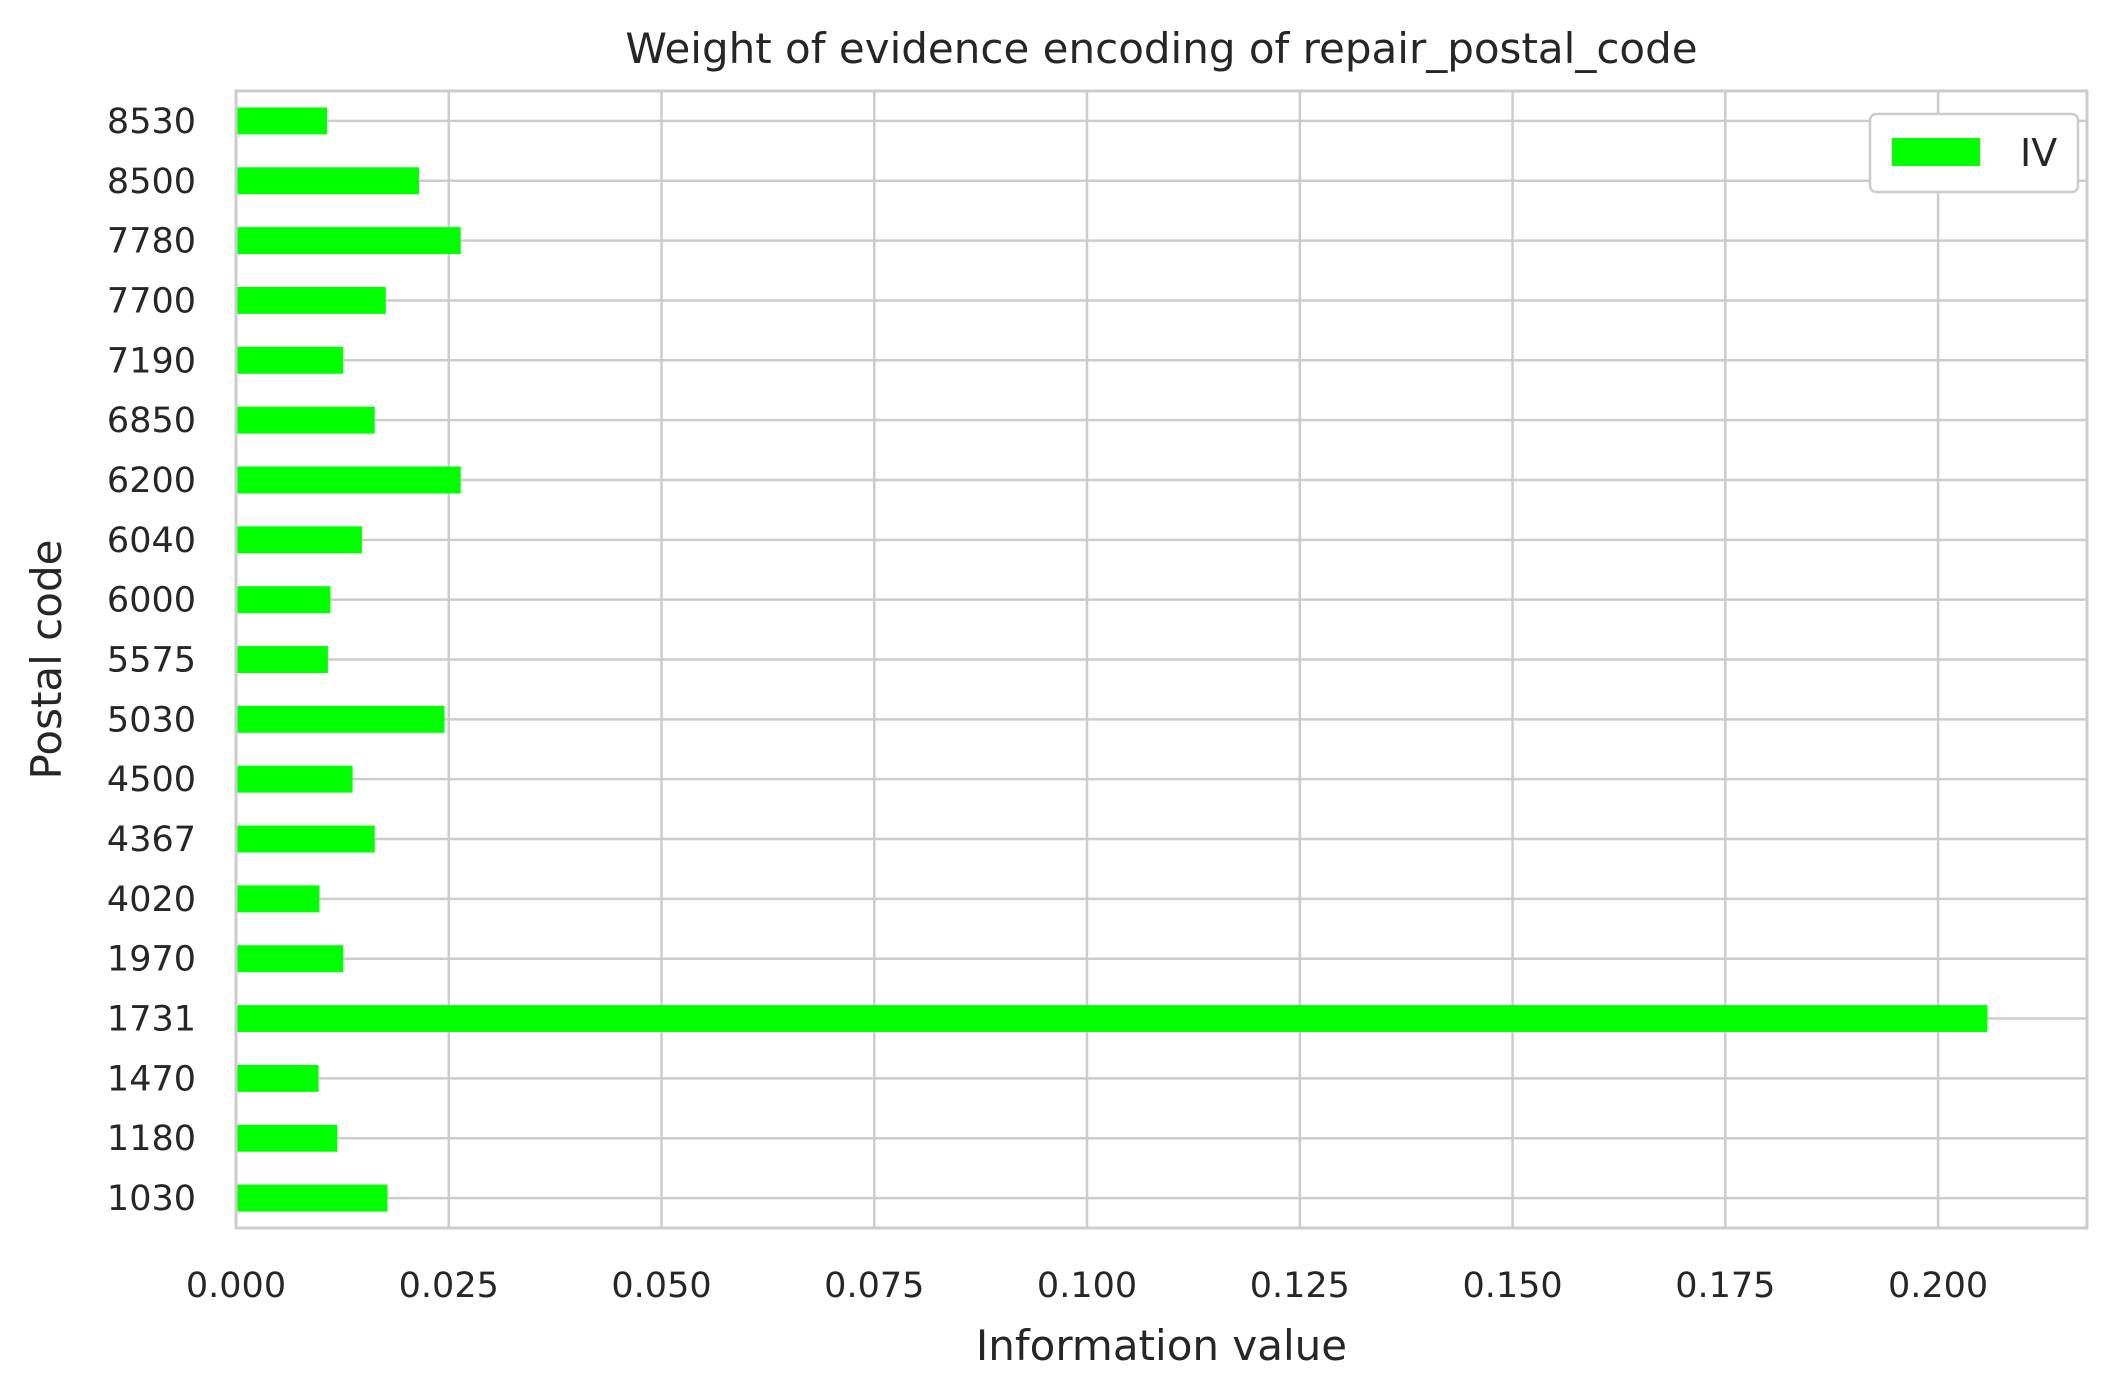  What do you see at coordinates (151, 720) in the screenshot?
I see `y-tick-label: 5030` at bounding box center [151, 720].